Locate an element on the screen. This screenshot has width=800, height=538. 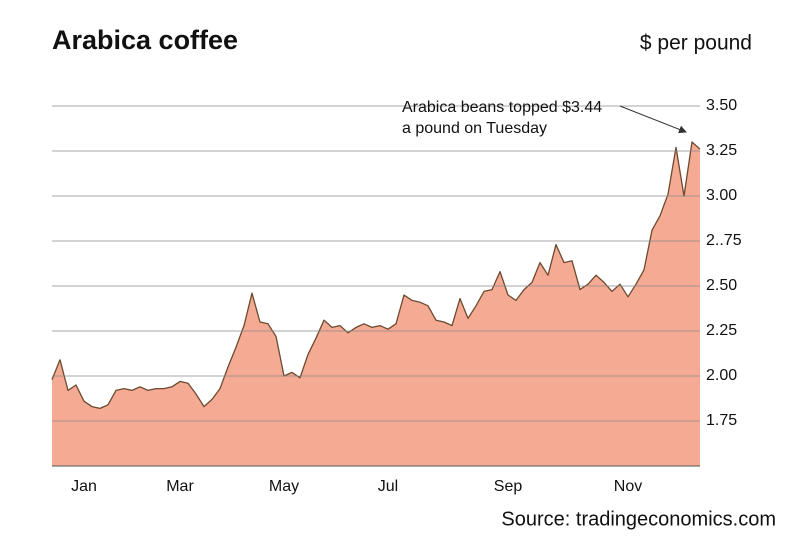
y-tick-label: 3.25 is located at coordinates (721, 150).